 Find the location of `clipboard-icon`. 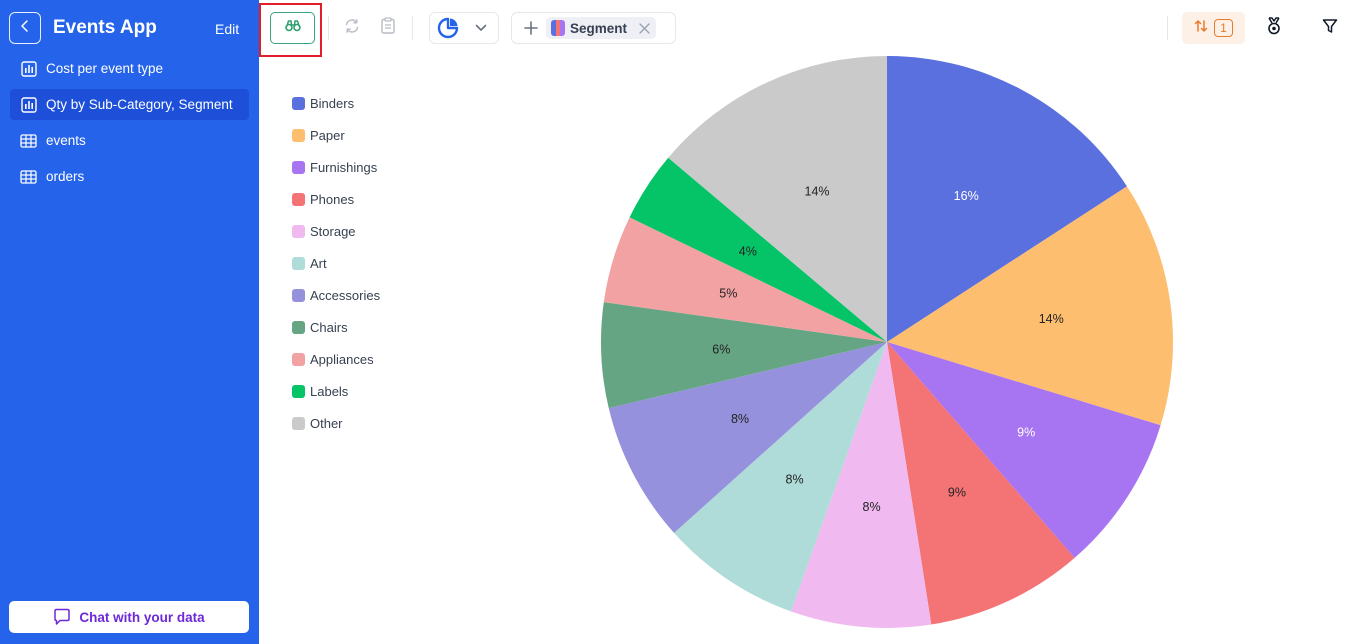

clipboard-icon is located at coordinates (388, 28).